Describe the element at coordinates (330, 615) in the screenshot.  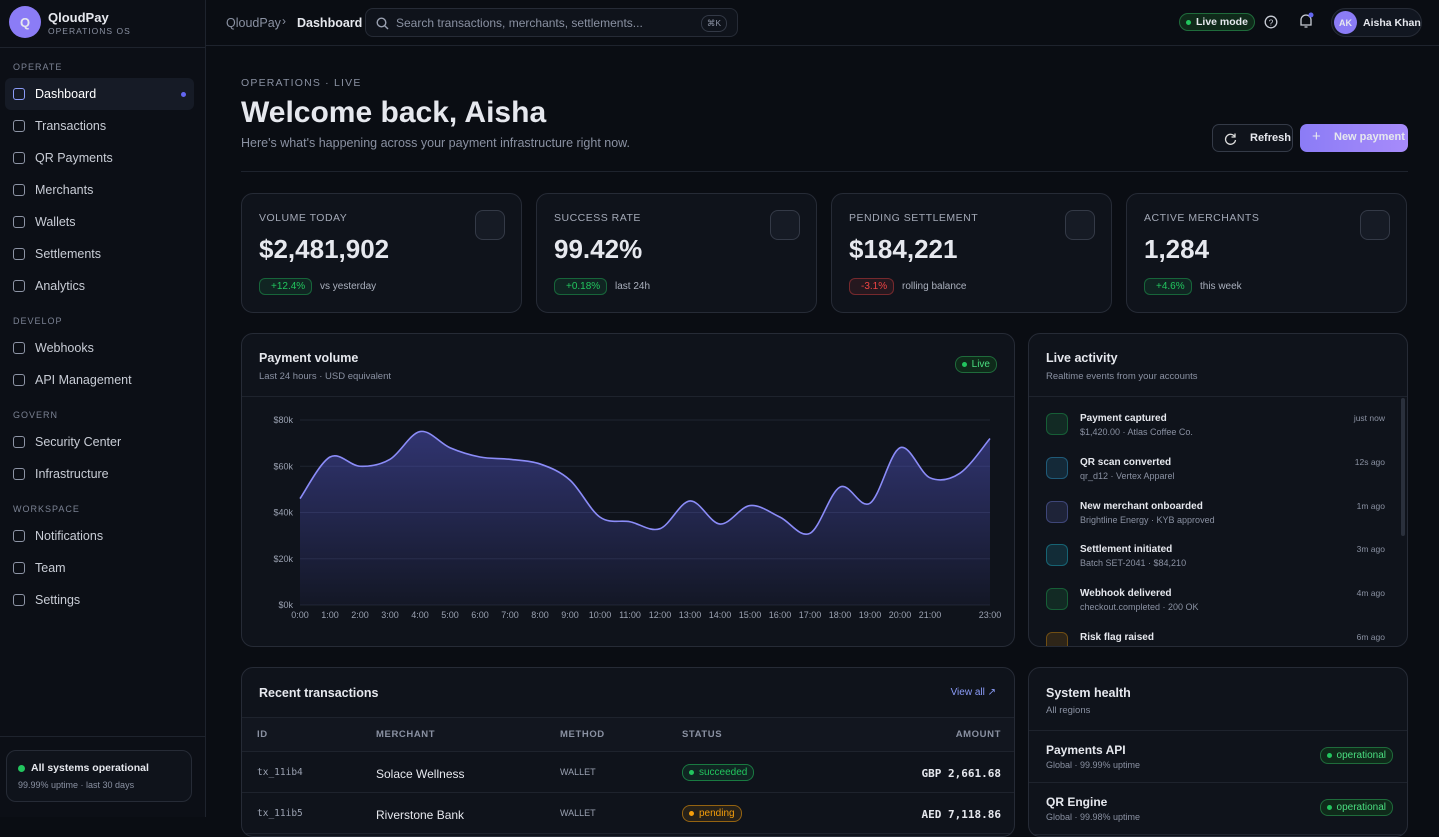
I see `x-tick-label: 1:00` at that location.